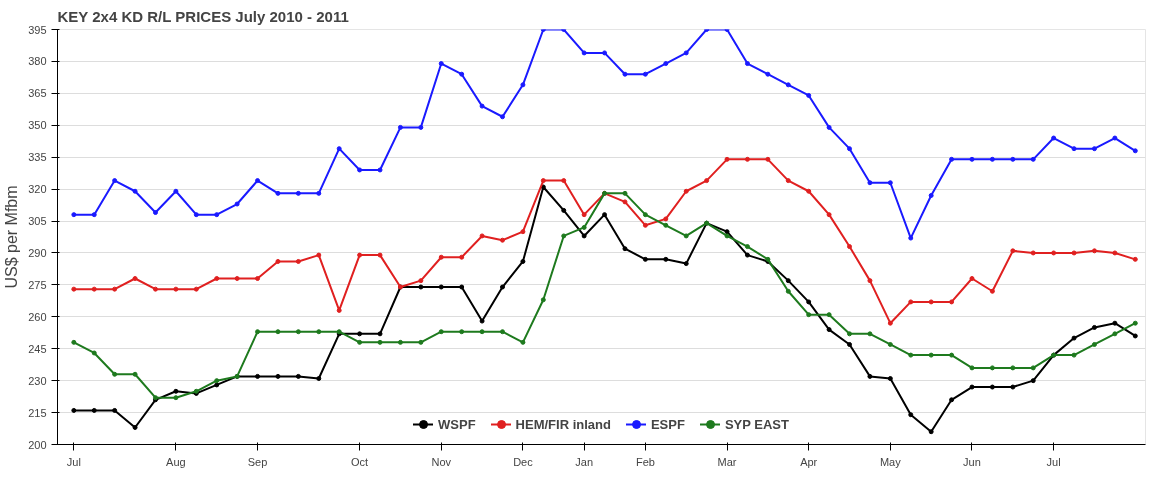 Image resolution: width=1160 pixels, height=480 pixels. I want to click on x-tick-label: Dec, so click(523, 461).